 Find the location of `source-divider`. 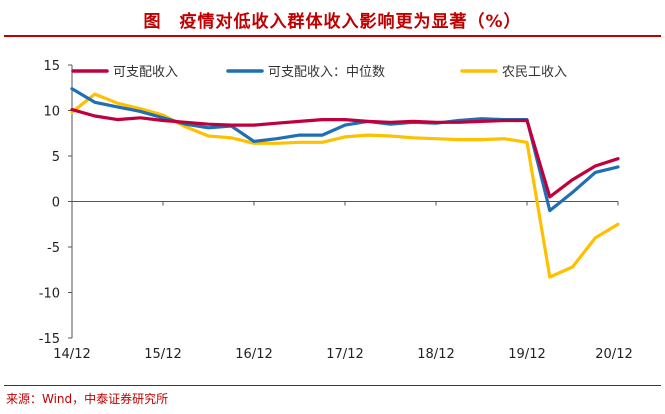

source-divider is located at coordinates (332, 385).